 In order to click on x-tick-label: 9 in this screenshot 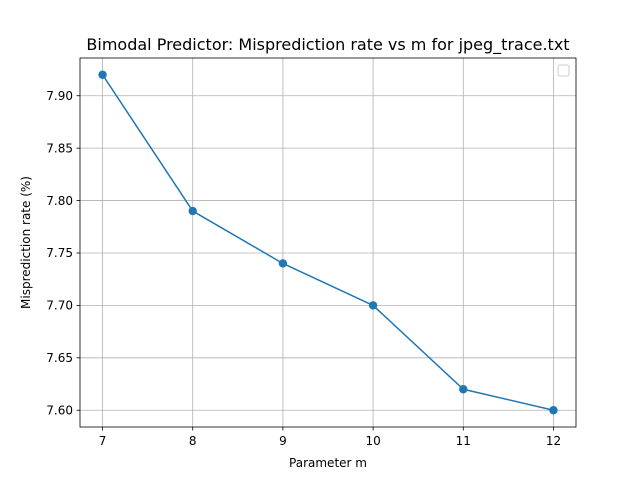, I will do `click(283, 441)`.